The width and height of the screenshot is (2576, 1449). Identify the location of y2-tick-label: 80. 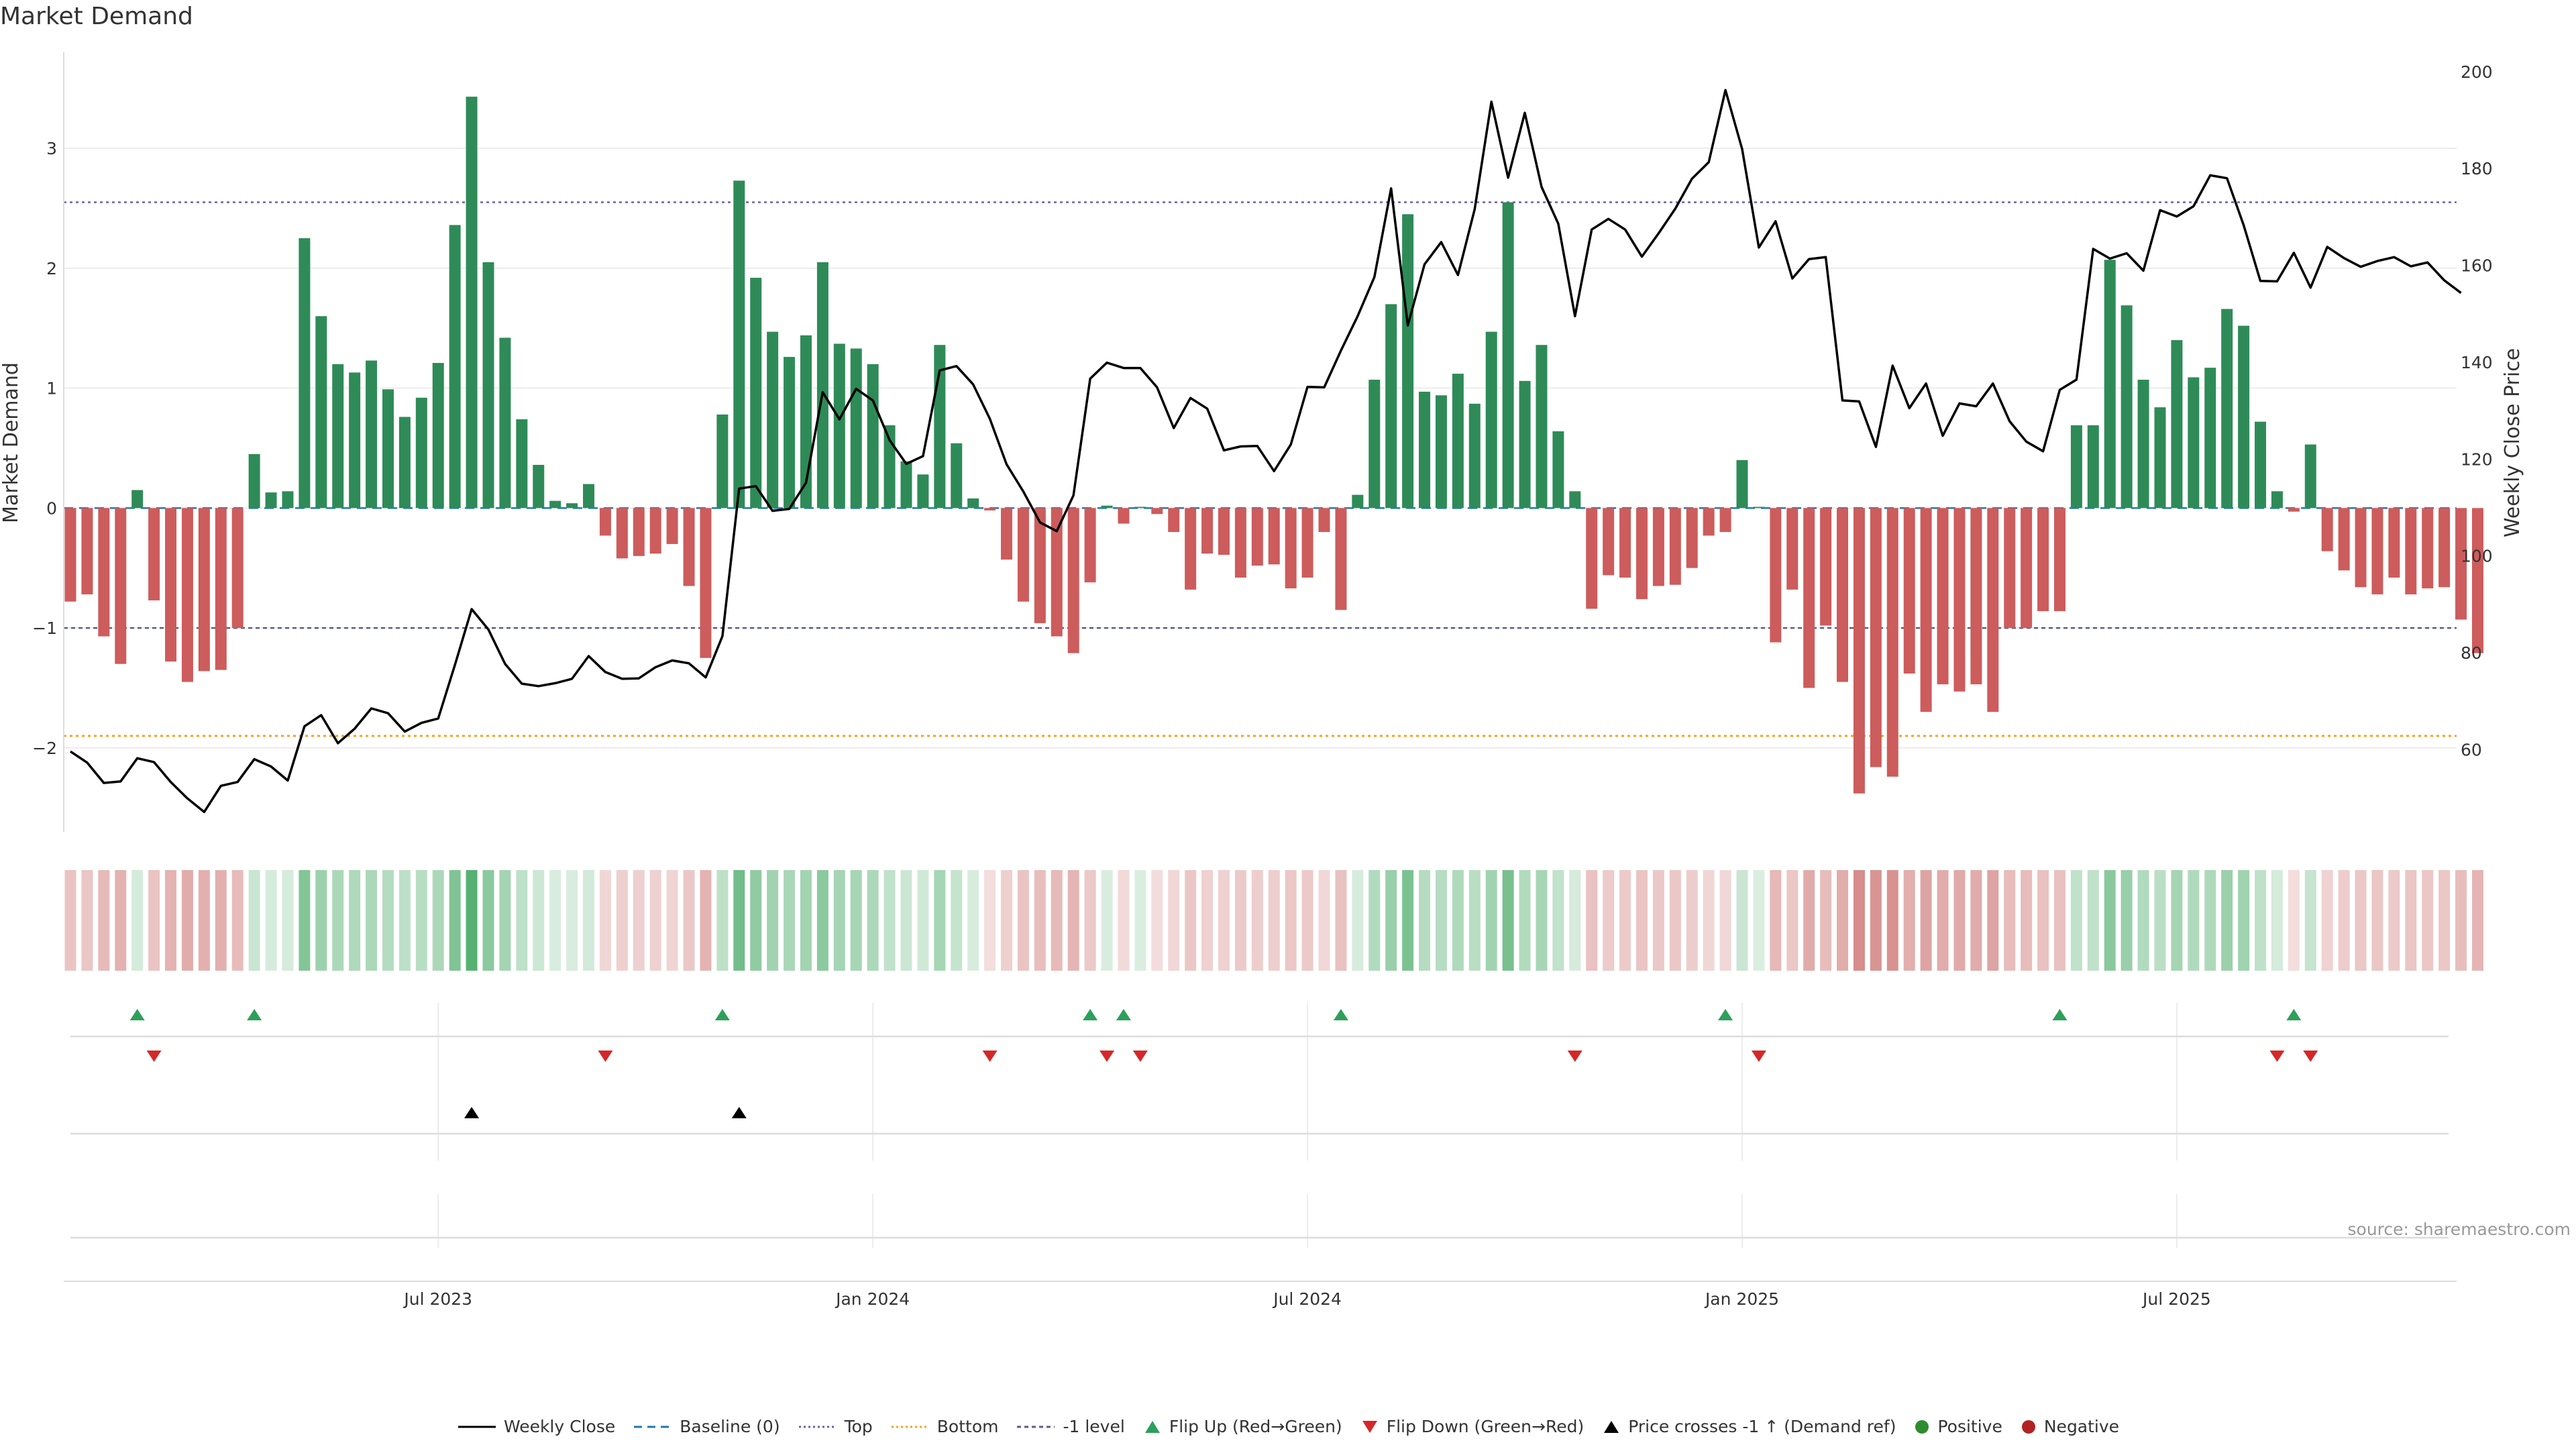
(2471, 653).